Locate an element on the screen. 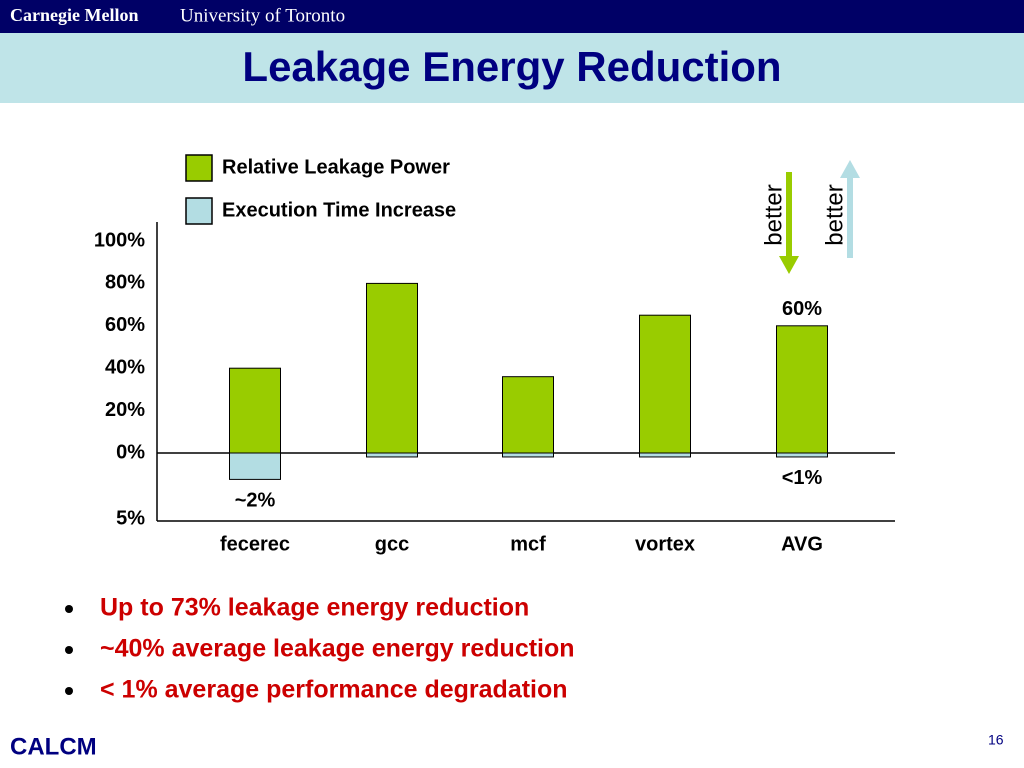 The width and height of the screenshot is (1024, 768). bullet: Up to 73% leakage energy reduction is located at coordinates (314, 608).